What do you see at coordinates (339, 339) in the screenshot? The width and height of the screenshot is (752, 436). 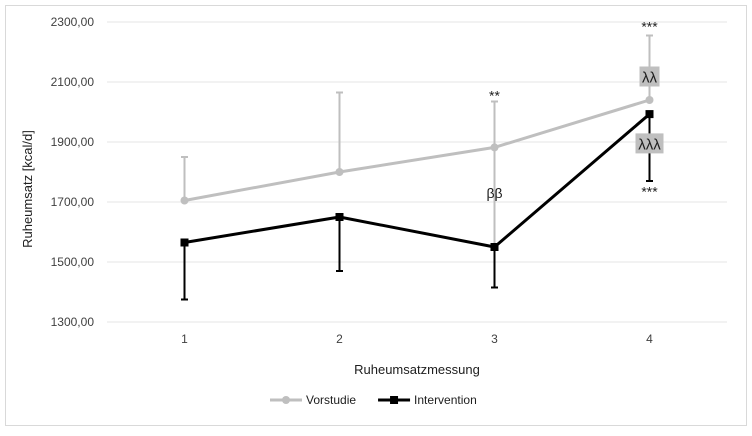 I see `x-tick-label: 2` at bounding box center [339, 339].